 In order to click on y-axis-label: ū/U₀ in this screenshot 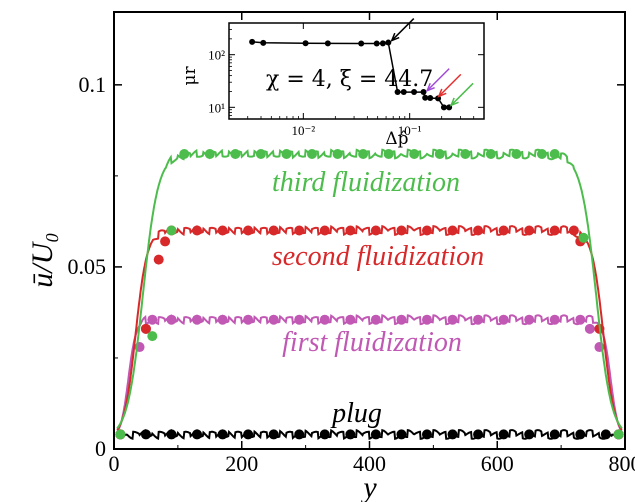, I will do `click(42, 259)`.